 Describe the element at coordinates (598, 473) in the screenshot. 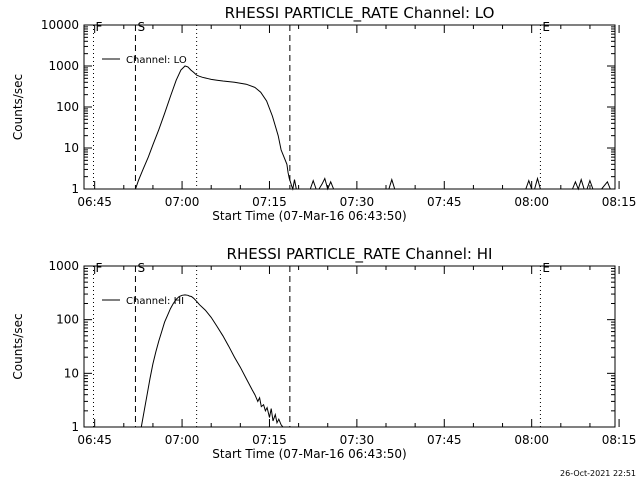

I see `footer-timestamp: 26-Oct-2021 22:51` at that location.